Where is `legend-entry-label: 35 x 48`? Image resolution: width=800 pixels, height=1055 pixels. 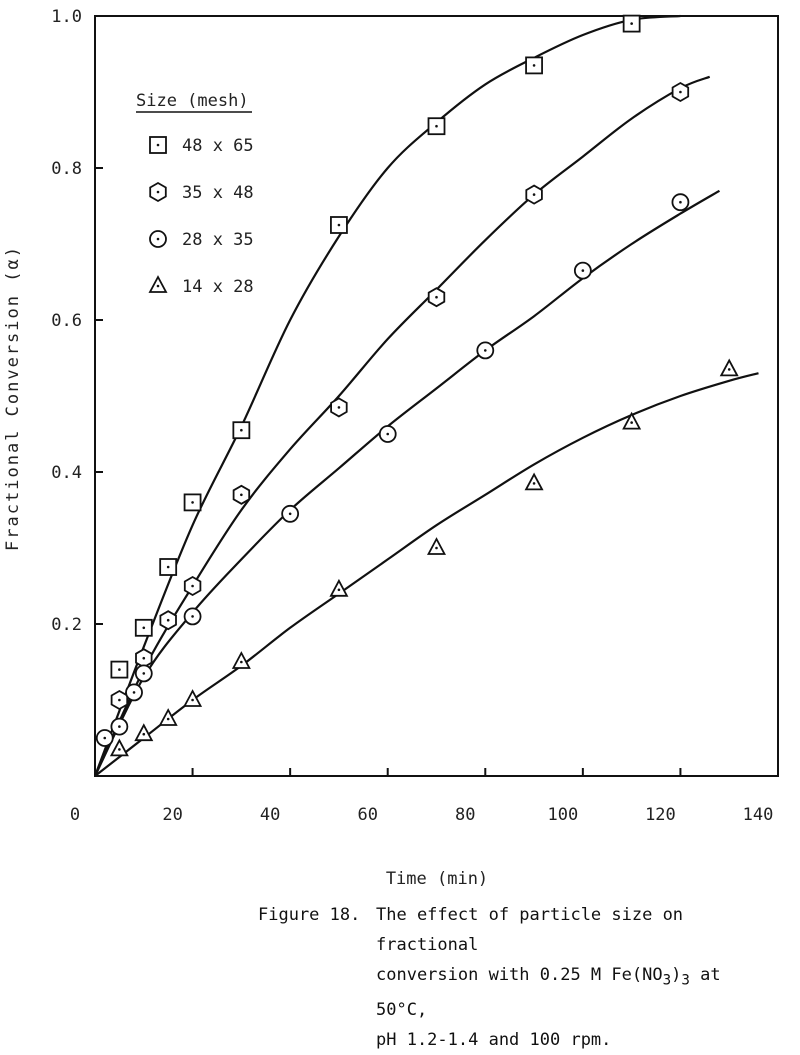 legend-entry-label: 35 x 48 is located at coordinates (218, 193).